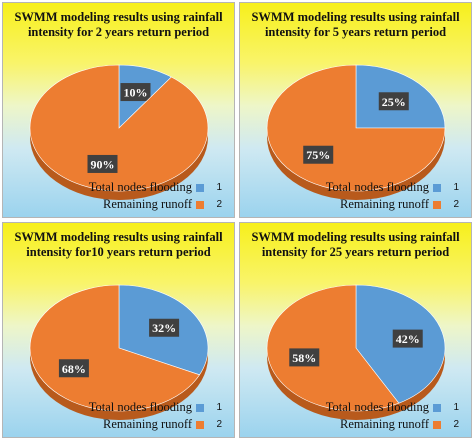 The width and height of the screenshot is (474, 440). I want to click on slice-label: 75%, so click(318, 154).